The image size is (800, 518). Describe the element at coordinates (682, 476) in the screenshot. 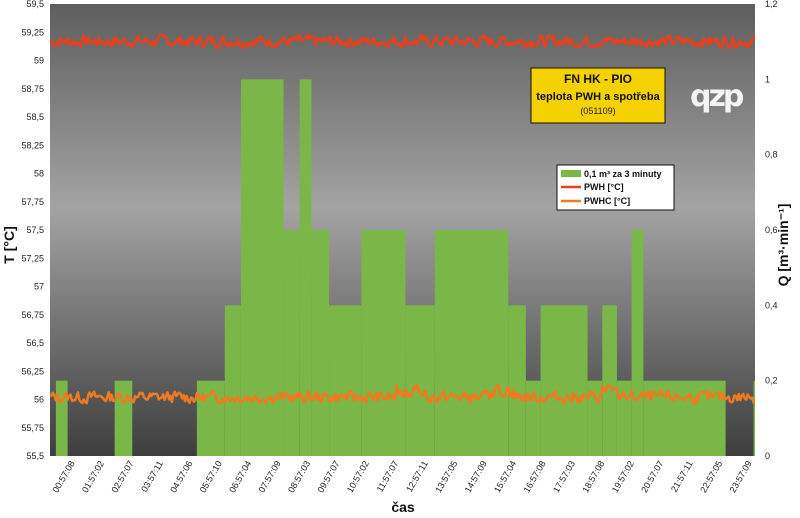

I see `x-tick-label: 21:57:11` at that location.